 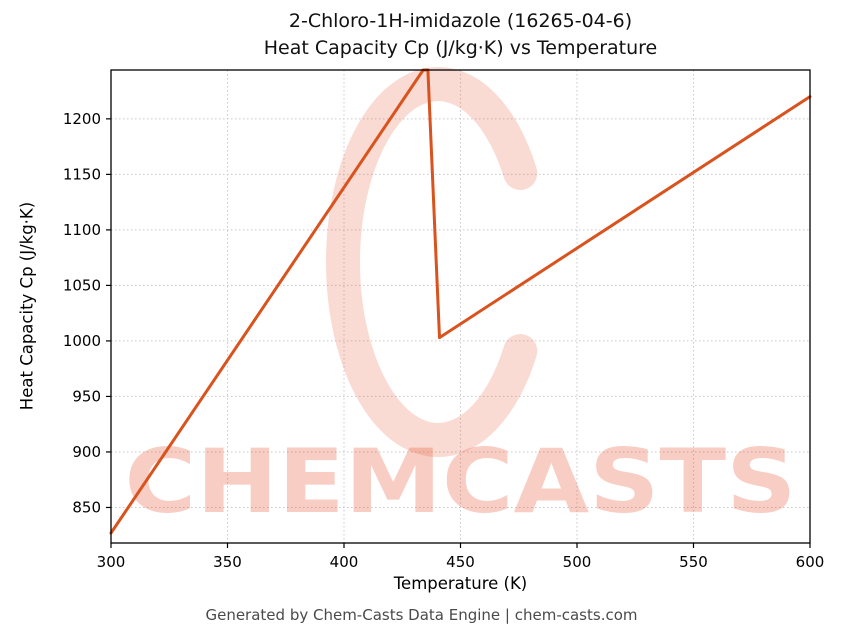 What do you see at coordinates (344, 562) in the screenshot?
I see `x-tick-label: 400` at bounding box center [344, 562].